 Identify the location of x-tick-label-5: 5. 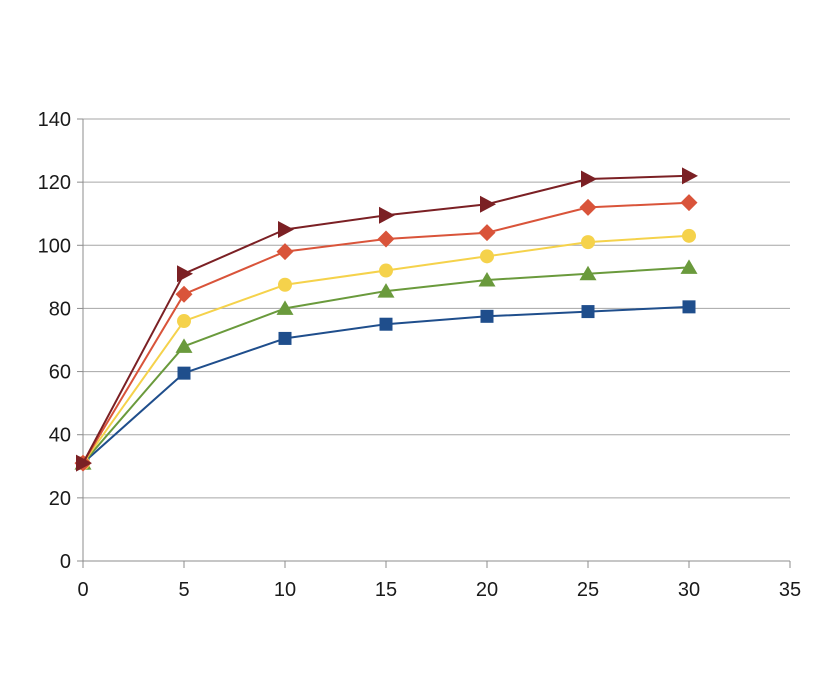
(183, 590).